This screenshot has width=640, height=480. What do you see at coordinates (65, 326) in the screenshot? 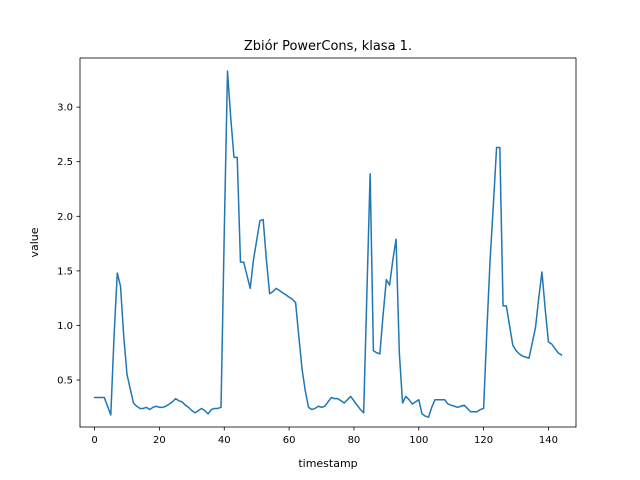
I see `y-tick-label: 1.0` at bounding box center [65, 326].